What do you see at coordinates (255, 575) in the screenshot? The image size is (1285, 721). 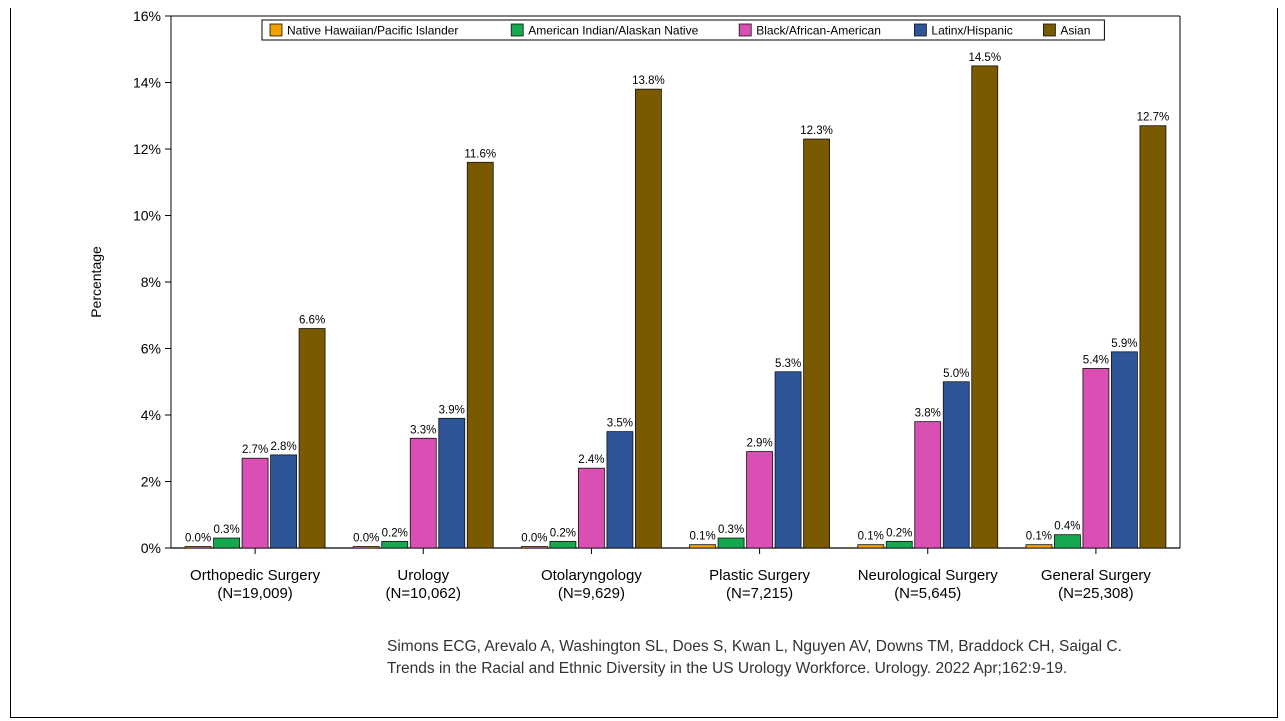 I see `x-category-label: Orthopedic Surgery` at bounding box center [255, 575].